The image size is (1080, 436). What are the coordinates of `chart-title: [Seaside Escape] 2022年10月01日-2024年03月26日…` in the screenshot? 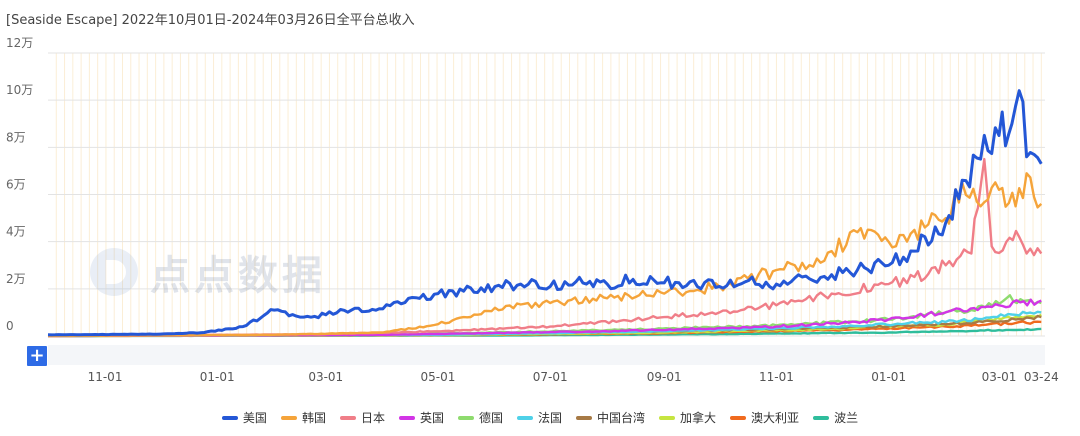 It's located at (210, 20).